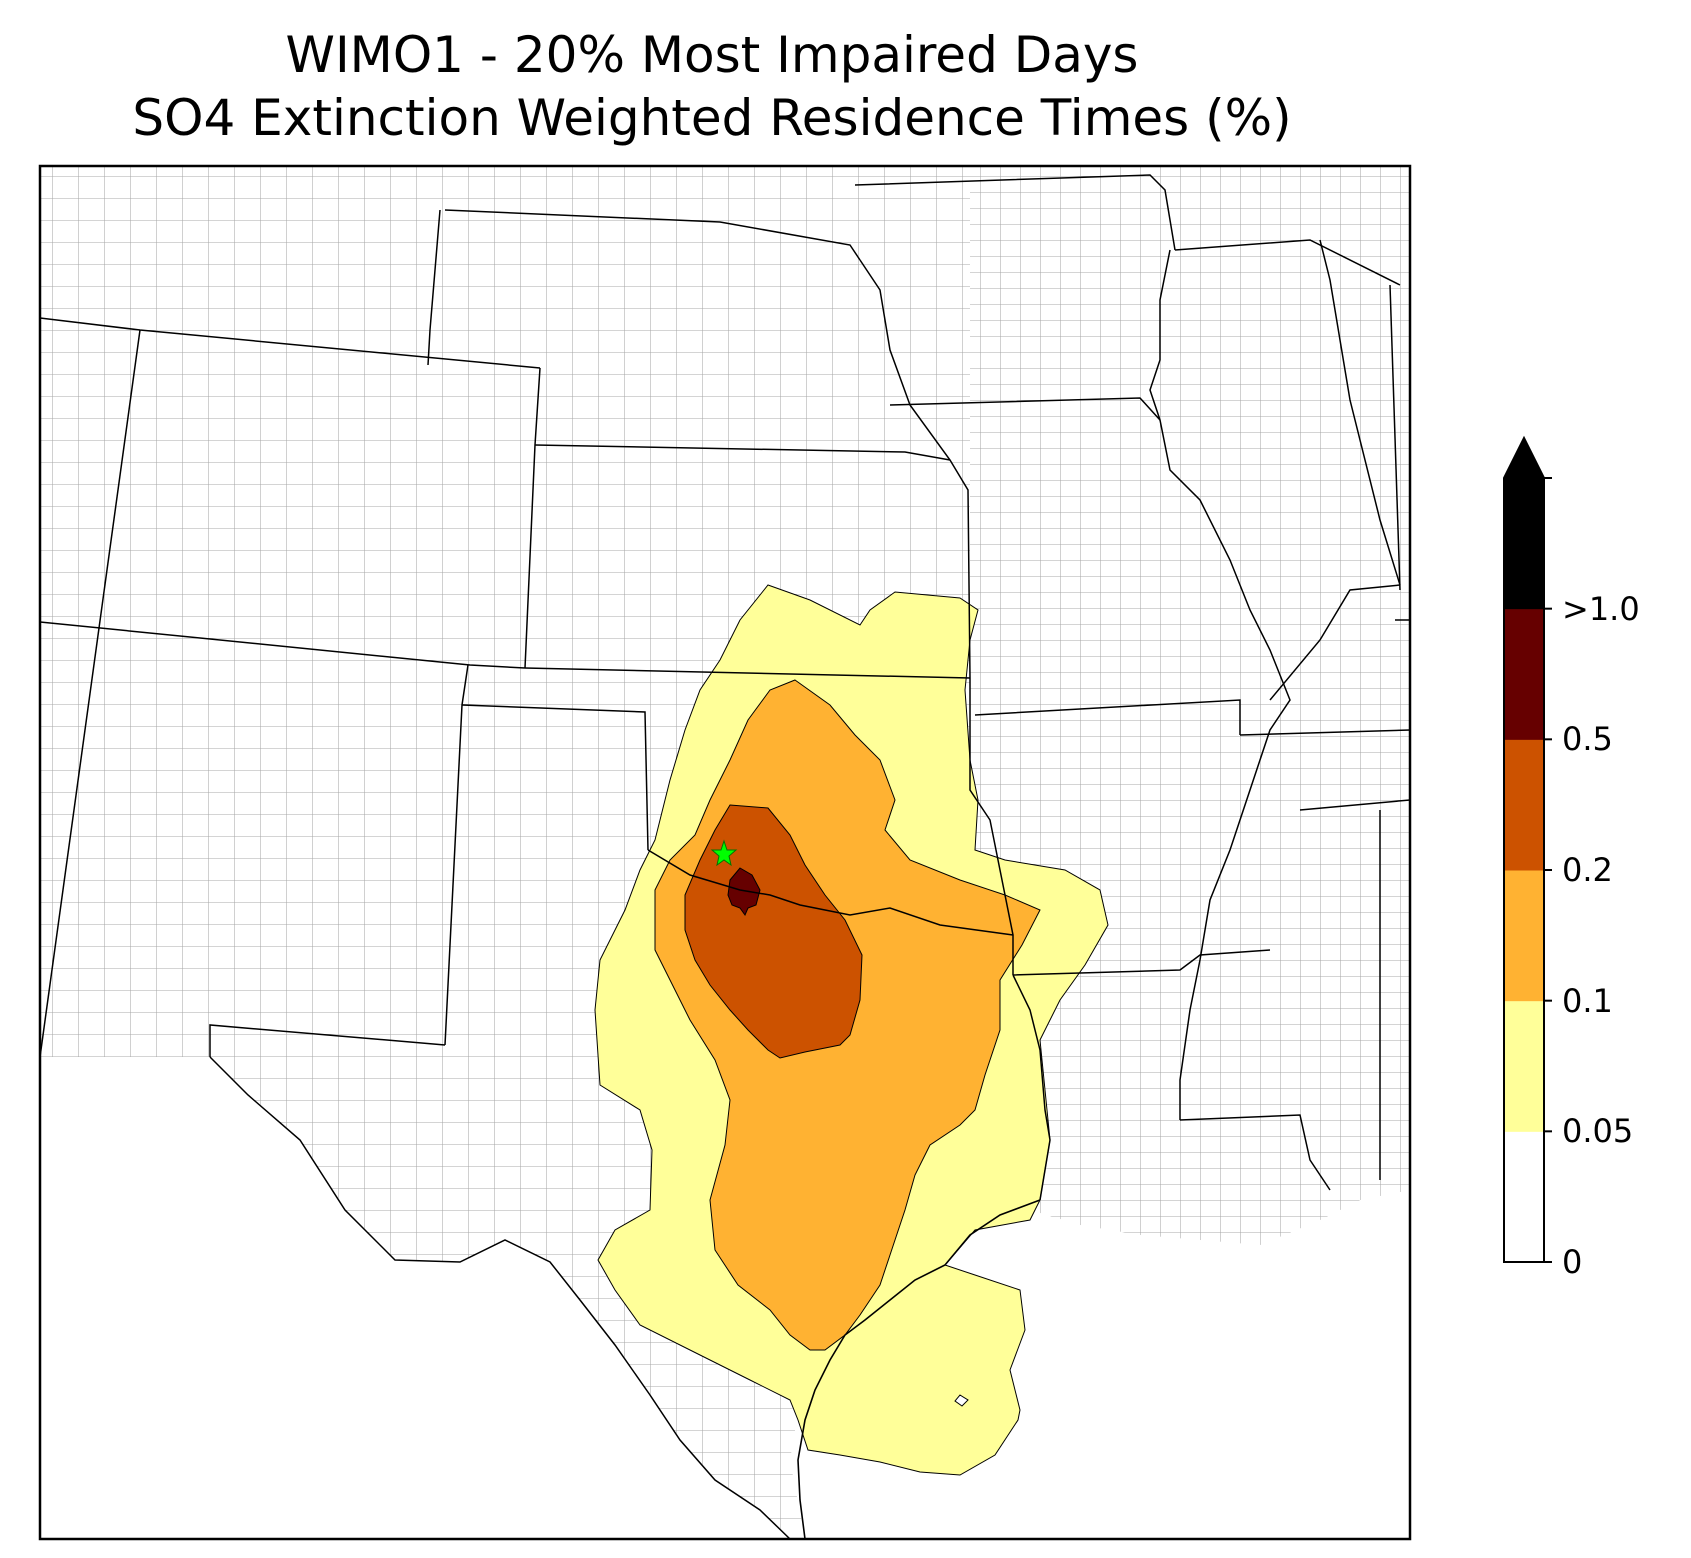  I want to click on colorbar-tick-label: 0, so click(1572, 1262).